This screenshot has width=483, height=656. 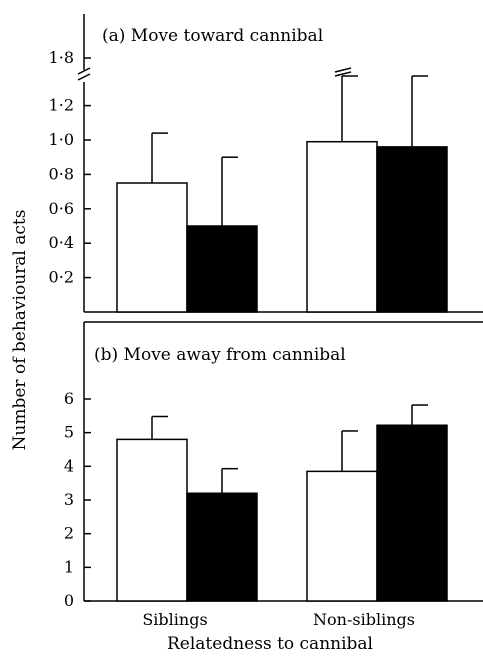 I want to click on panel-b-y-tick-label: 6, so click(x=69, y=398).